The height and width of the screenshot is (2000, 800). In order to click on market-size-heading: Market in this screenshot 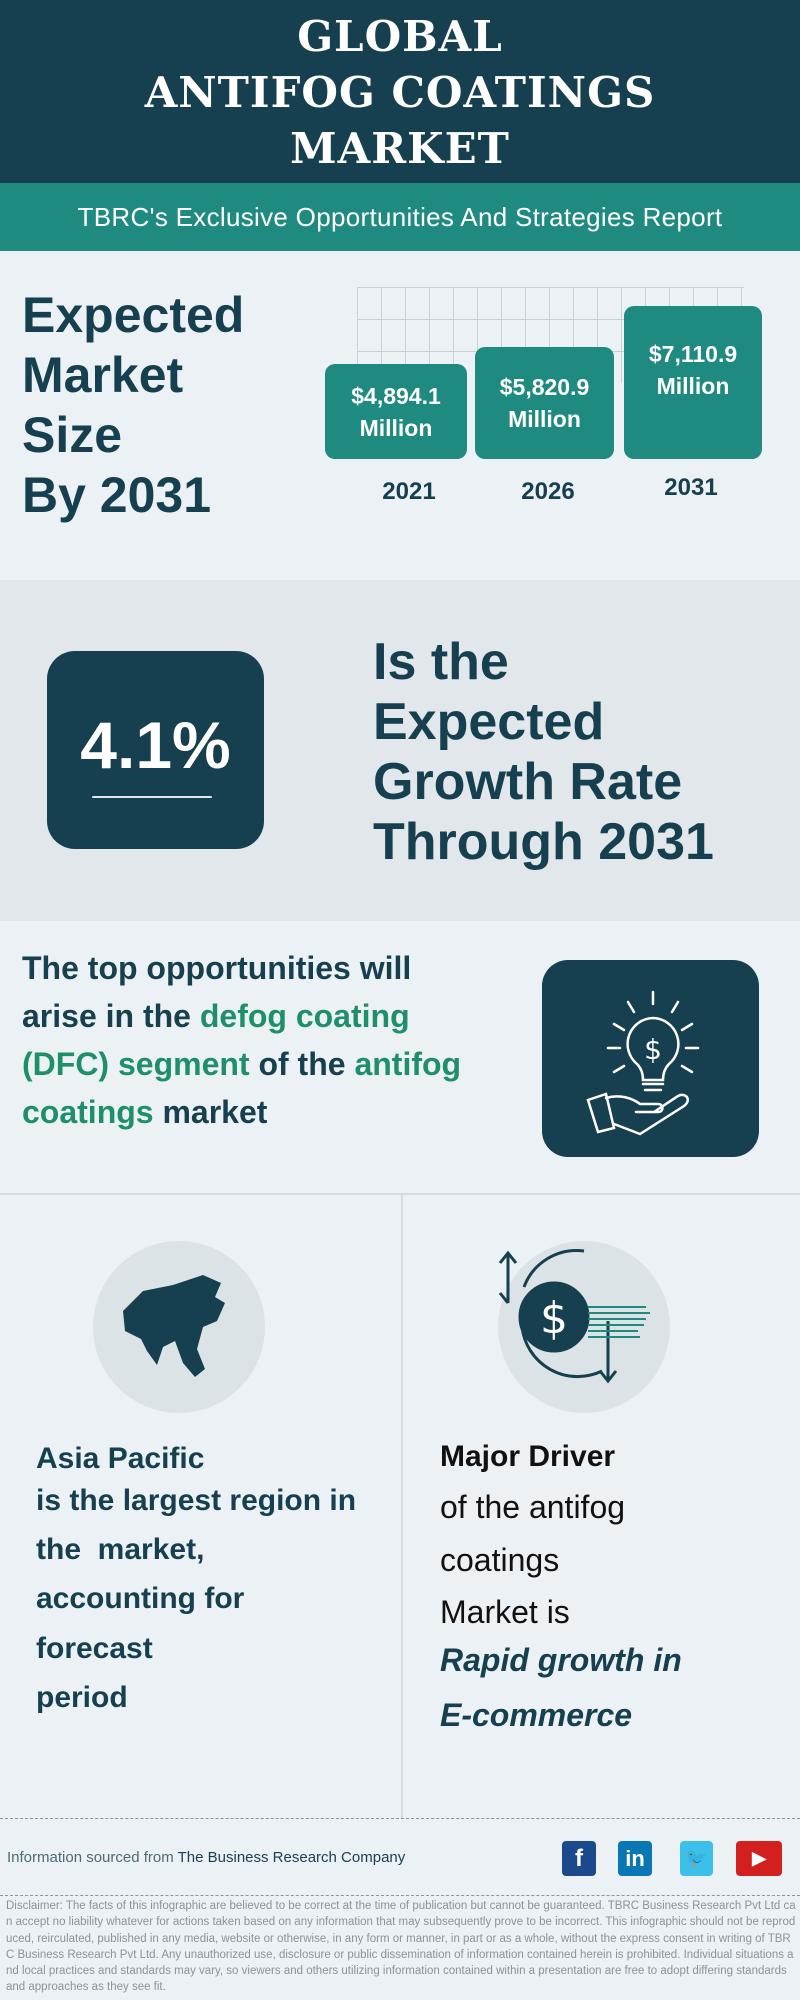, I will do `click(103, 375)`.